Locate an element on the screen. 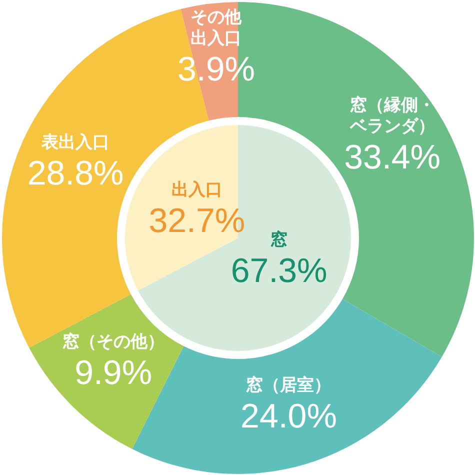 The image size is (475, 475). data-label: 24.0% is located at coordinates (288, 417).